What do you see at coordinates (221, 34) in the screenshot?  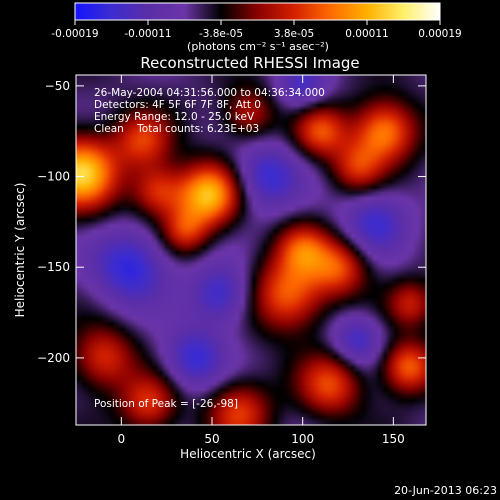 I see `colorbar-tick-label: -3.8e-05` at bounding box center [221, 34].